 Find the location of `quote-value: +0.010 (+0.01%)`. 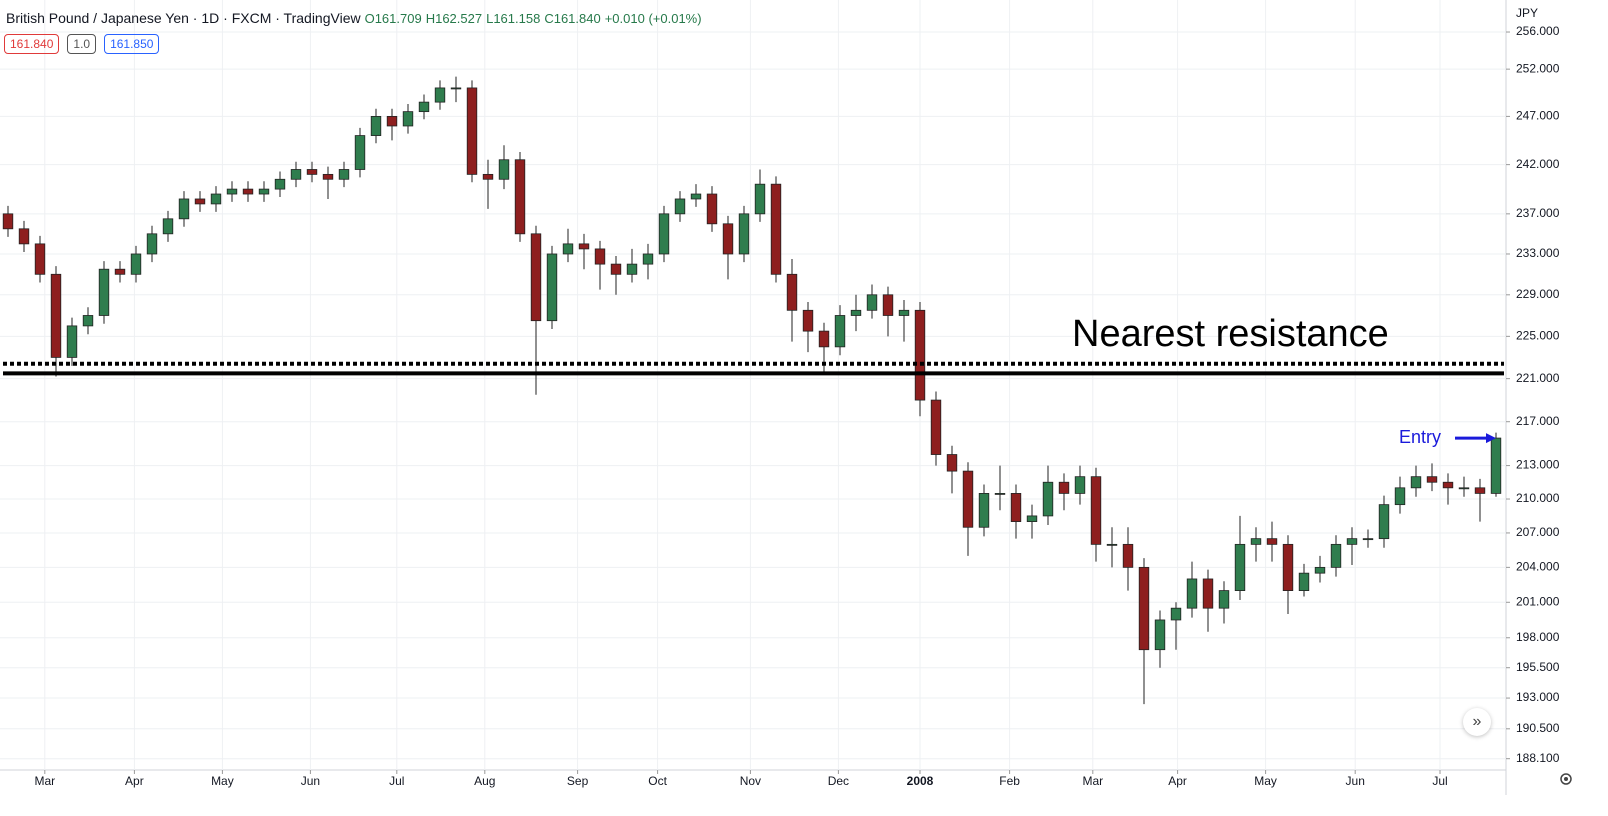

quote-value: +0.010 (+0.01%) is located at coordinates (653, 18).